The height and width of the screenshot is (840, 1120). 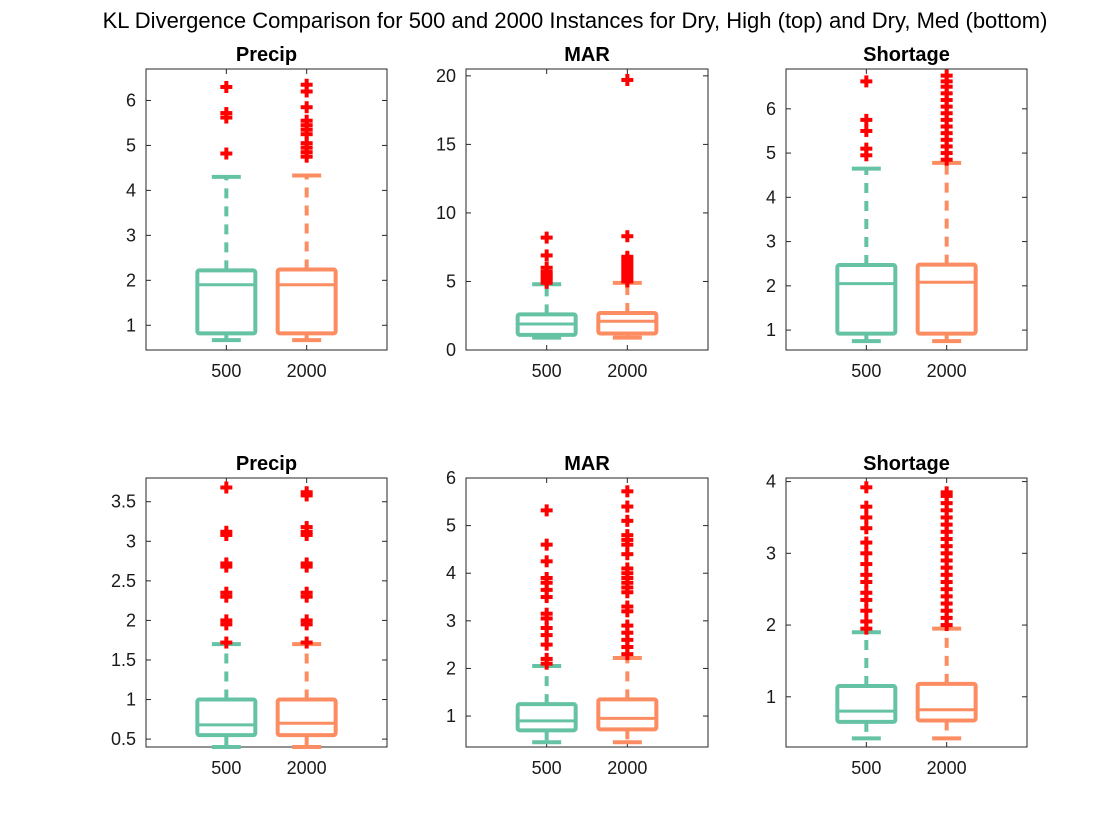 What do you see at coordinates (587, 464) in the screenshot?
I see `subplot-title: MAR` at bounding box center [587, 464].